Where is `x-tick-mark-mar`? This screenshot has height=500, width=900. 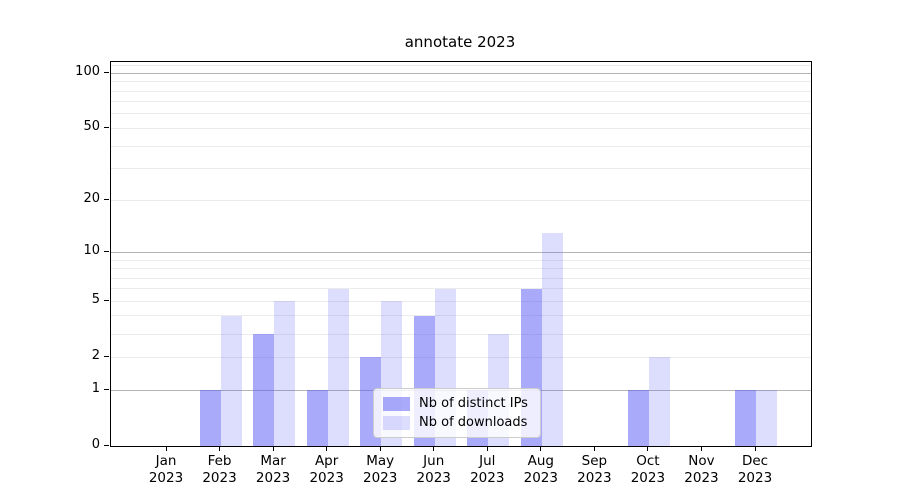 x-tick-mark-mar is located at coordinates (273, 448).